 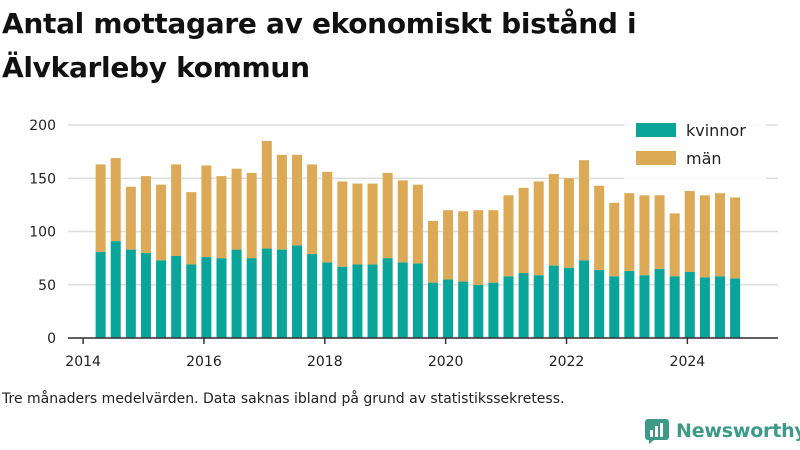 I want to click on x-tick-label: 2020, so click(x=446, y=362).